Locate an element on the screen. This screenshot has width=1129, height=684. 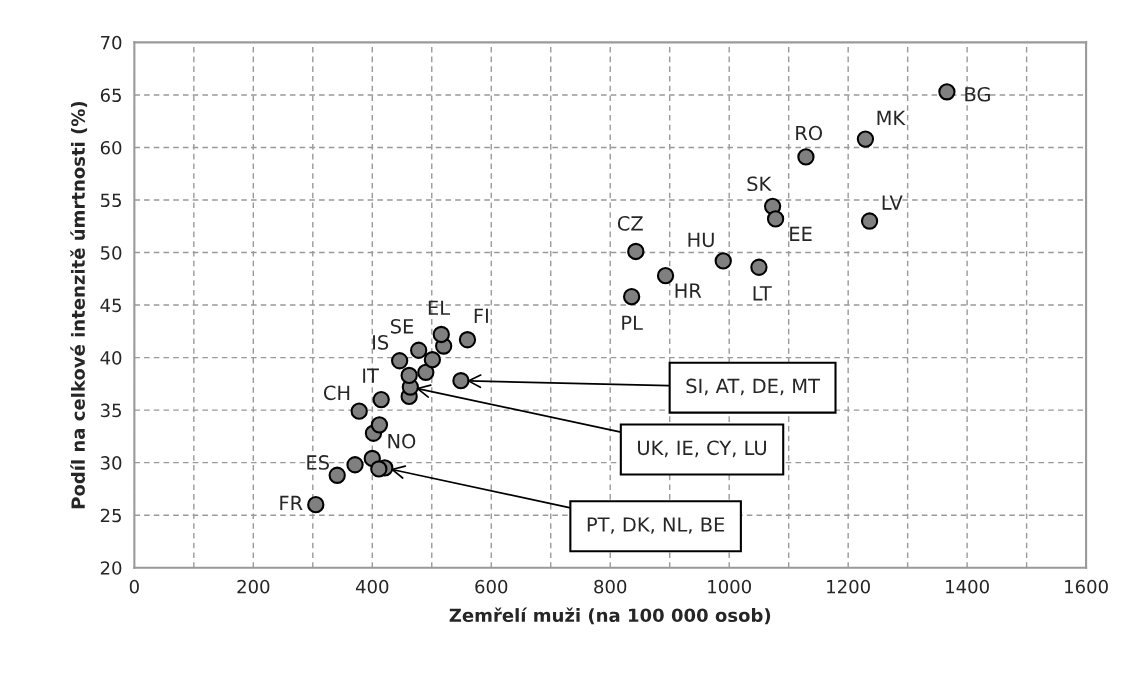
annotation: BG is located at coordinates (977, 94).